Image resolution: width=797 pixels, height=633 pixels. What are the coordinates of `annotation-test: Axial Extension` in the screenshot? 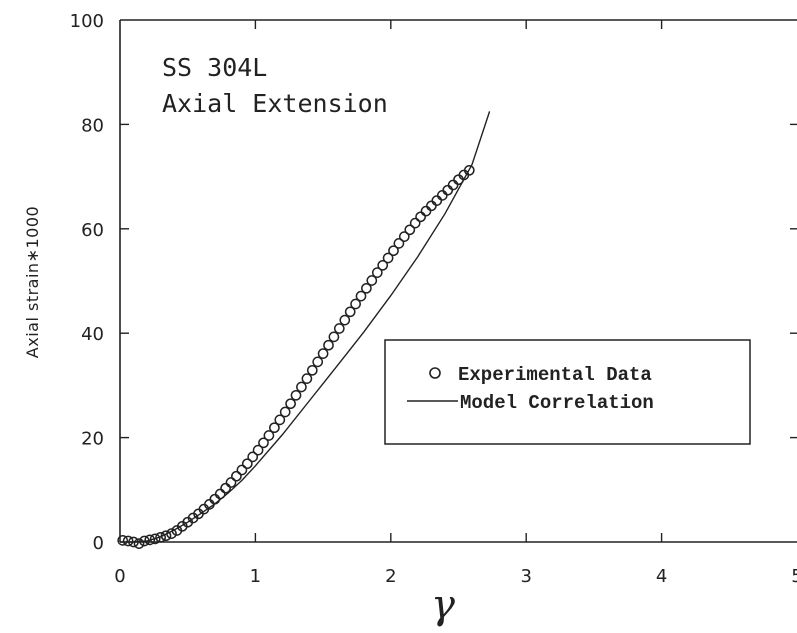 It's located at (275, 103).